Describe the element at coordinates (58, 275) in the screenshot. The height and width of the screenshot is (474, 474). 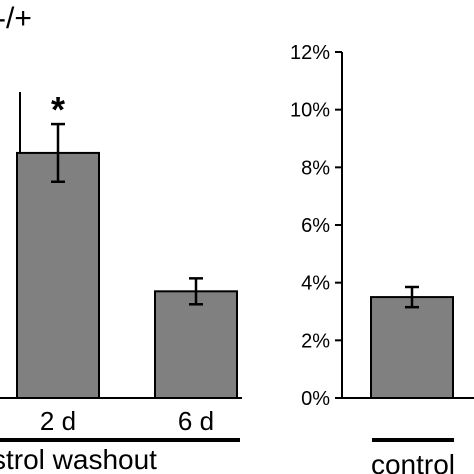
I see `bar-2d` at that location.